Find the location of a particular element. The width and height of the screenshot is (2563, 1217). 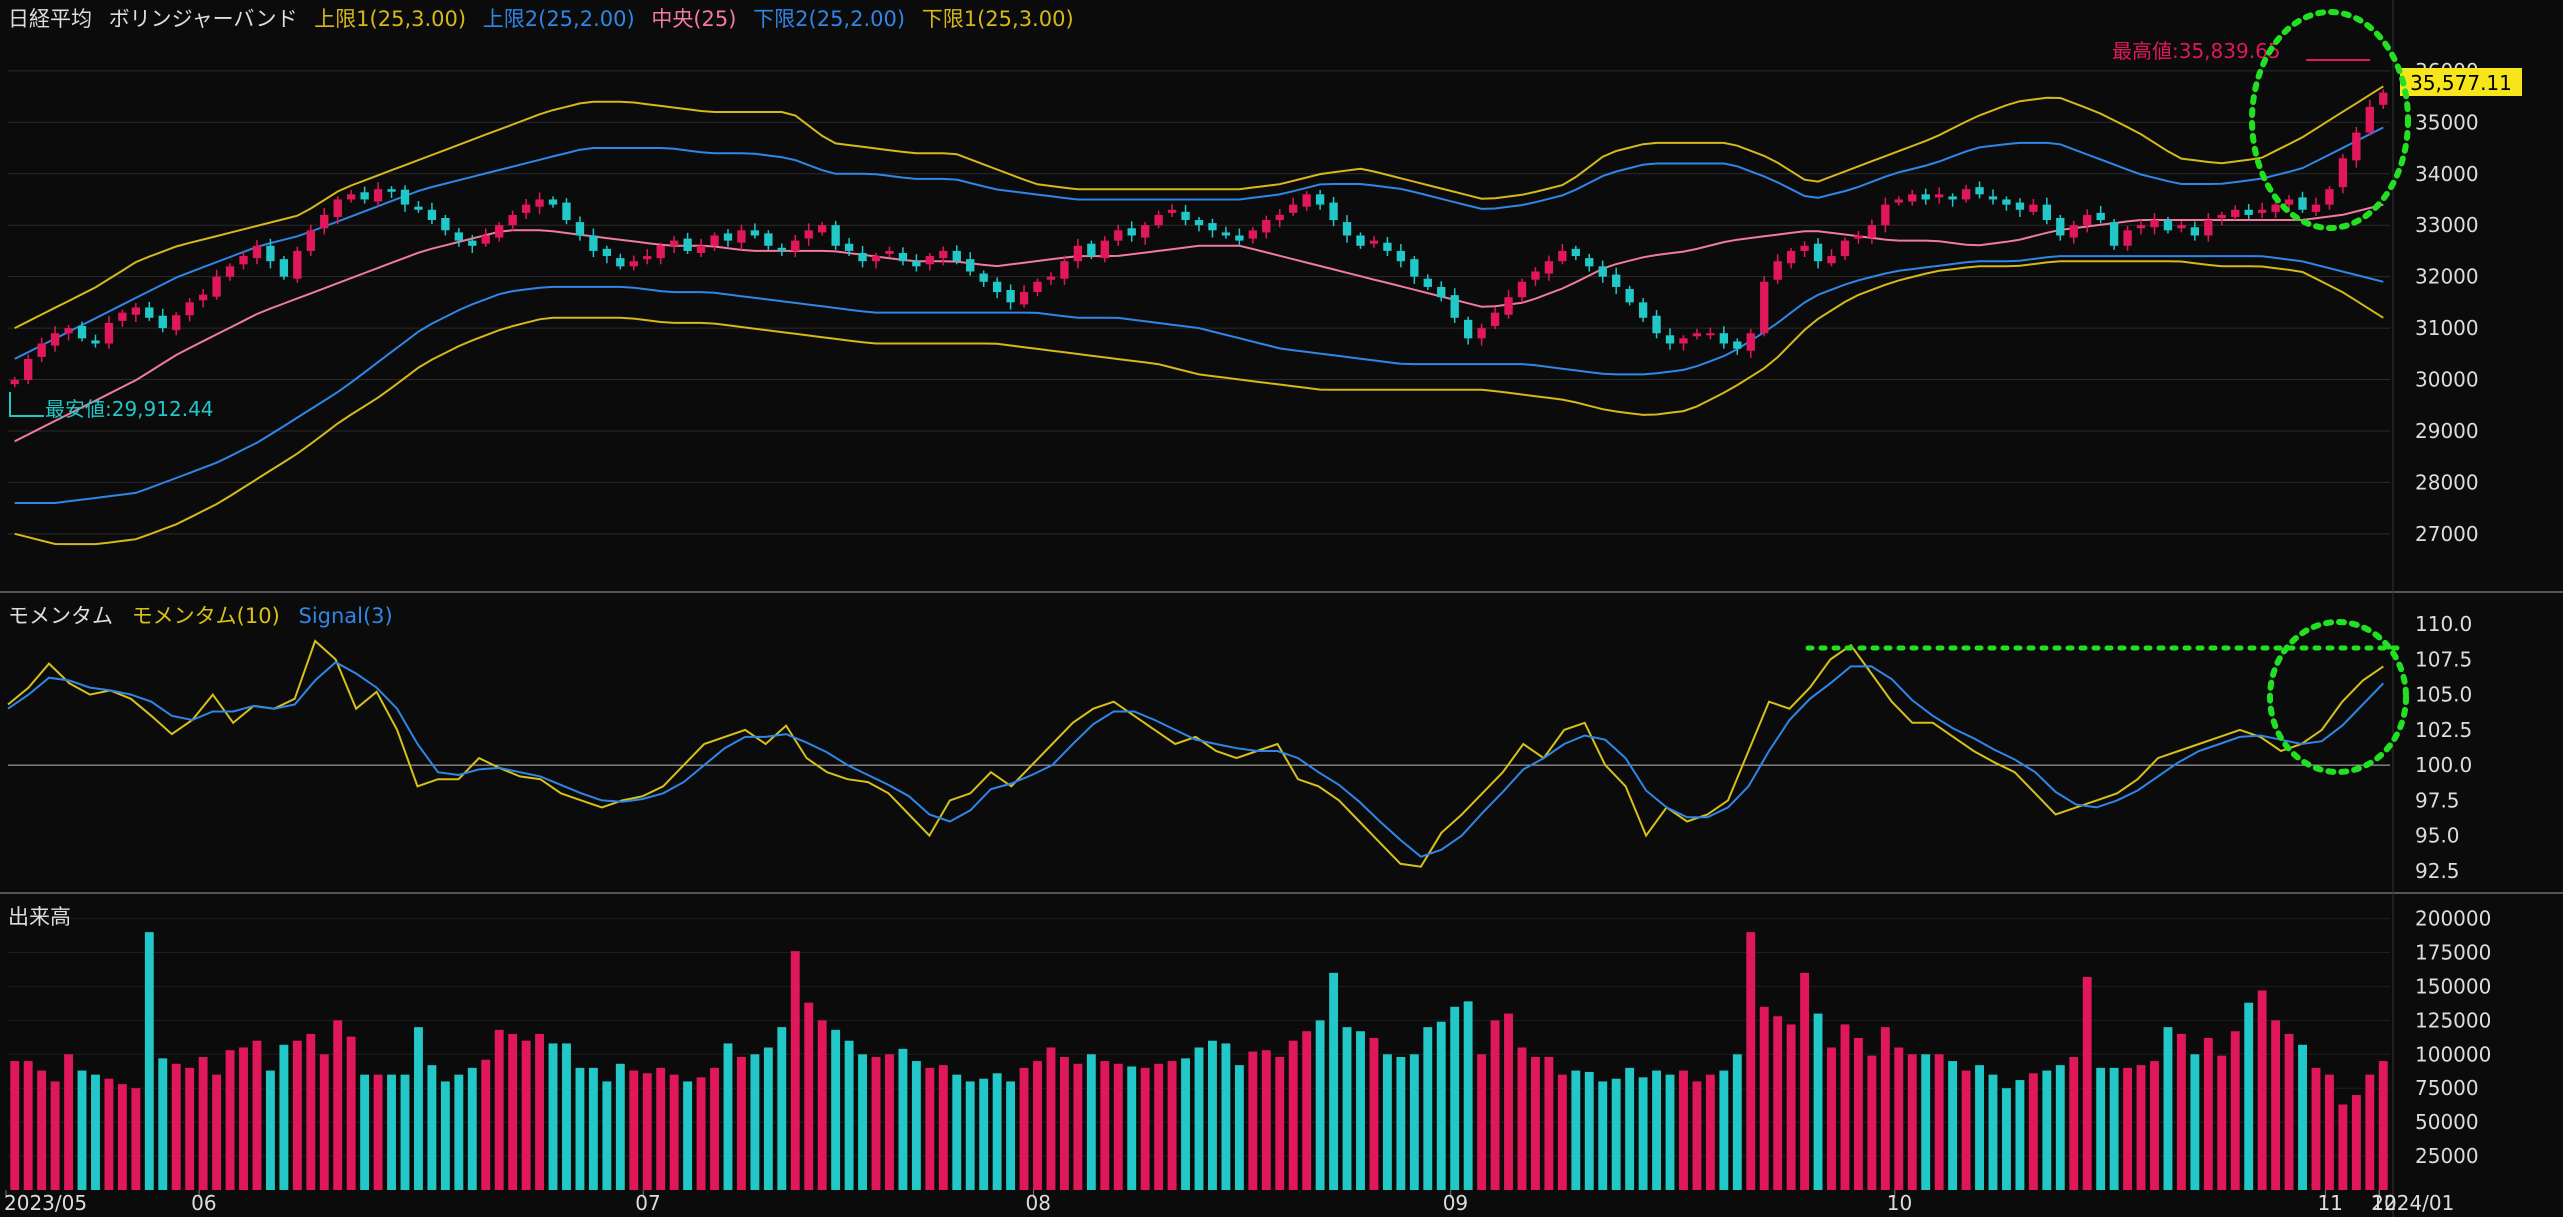

last-price-tag is located at coordinates (2461, 82).